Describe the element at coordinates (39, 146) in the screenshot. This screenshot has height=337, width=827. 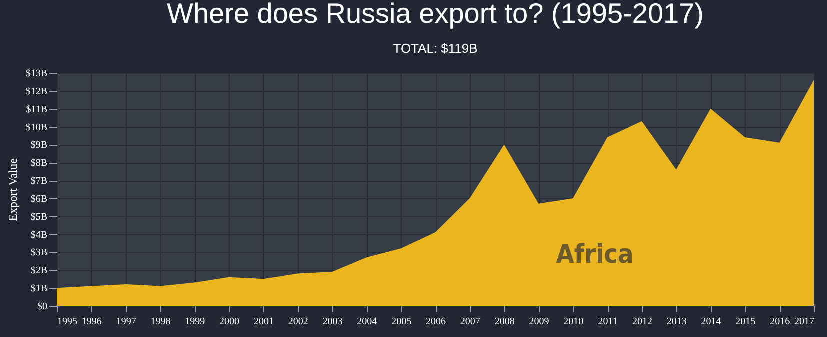
I see `y-tick-label: $9B` at that location.